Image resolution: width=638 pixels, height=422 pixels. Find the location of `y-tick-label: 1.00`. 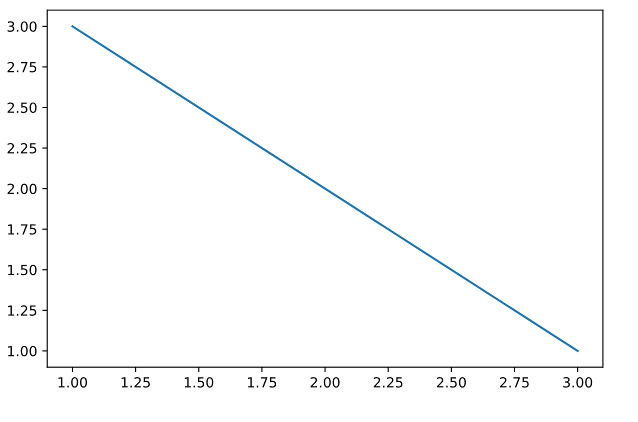

y-tick-label: 1.00 is located at coordinates (22, 351).